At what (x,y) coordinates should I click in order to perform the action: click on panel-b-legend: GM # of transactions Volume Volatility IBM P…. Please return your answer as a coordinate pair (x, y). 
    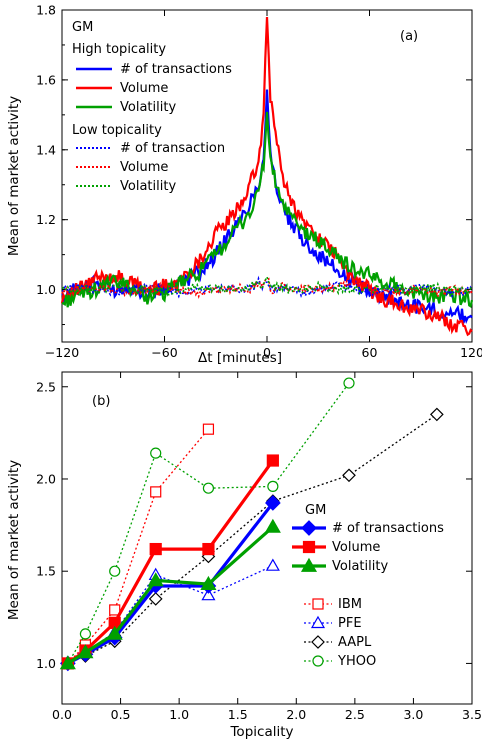
    Looking at the image, I should click on (368, 586).